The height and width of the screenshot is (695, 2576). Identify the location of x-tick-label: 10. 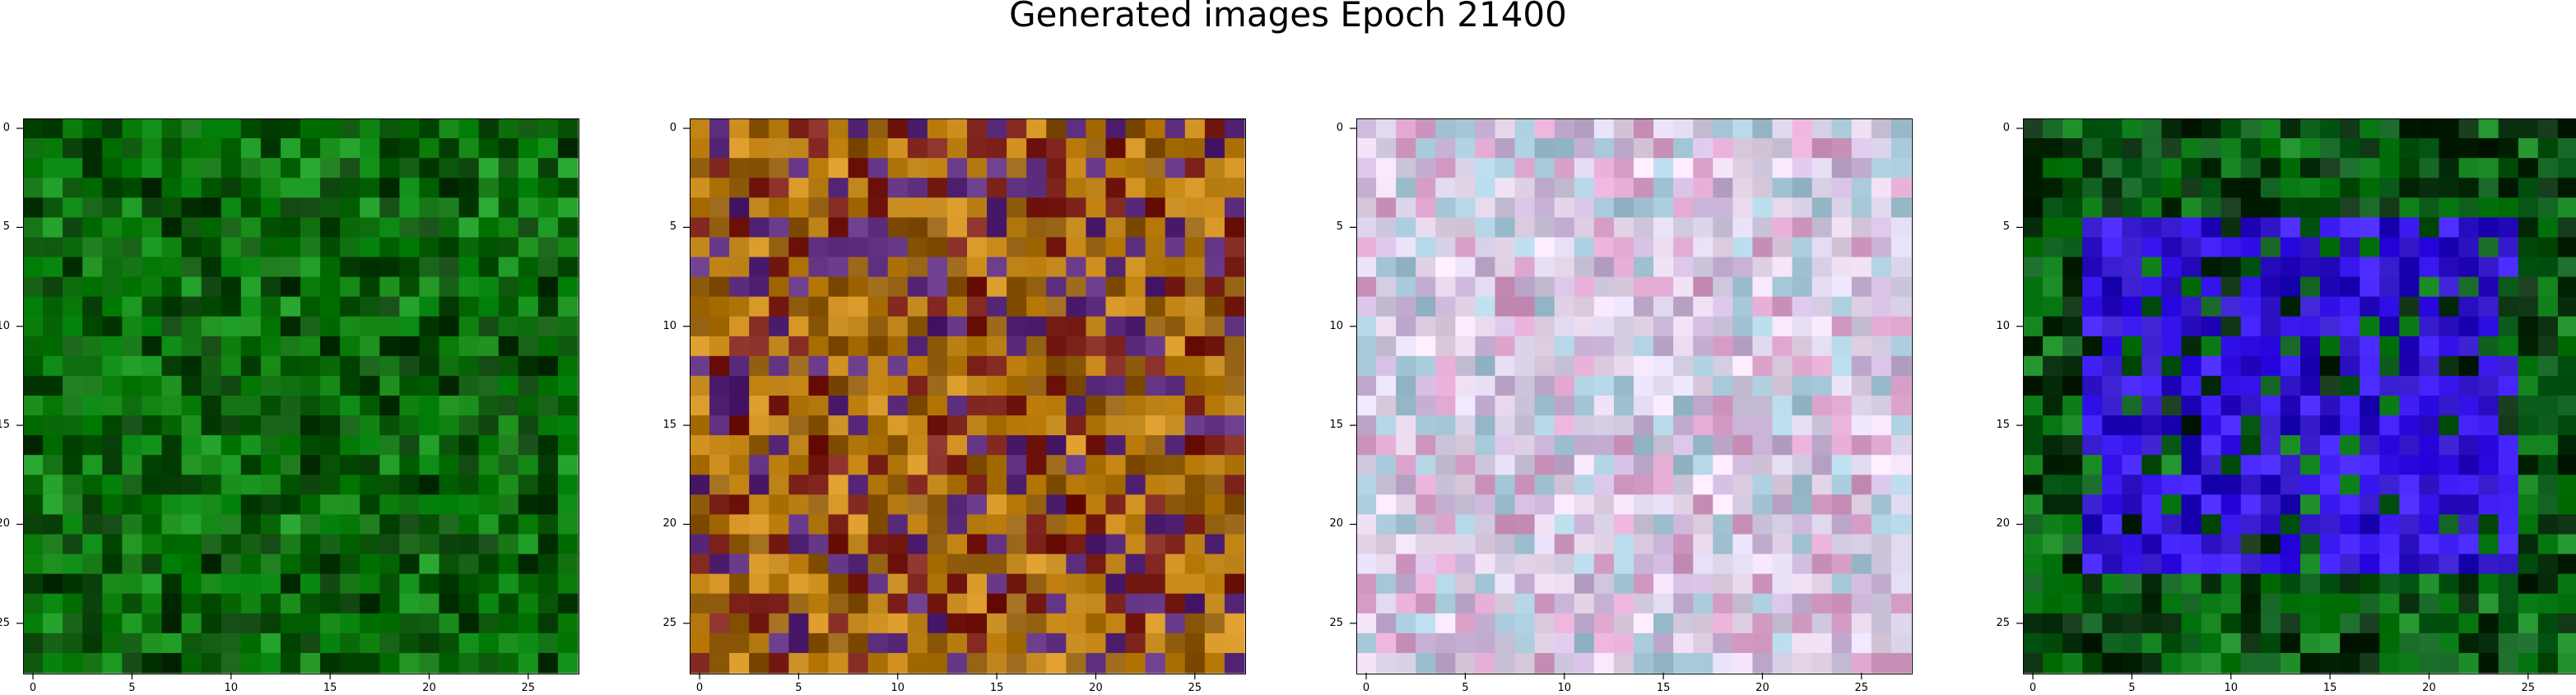
(2231, 688).